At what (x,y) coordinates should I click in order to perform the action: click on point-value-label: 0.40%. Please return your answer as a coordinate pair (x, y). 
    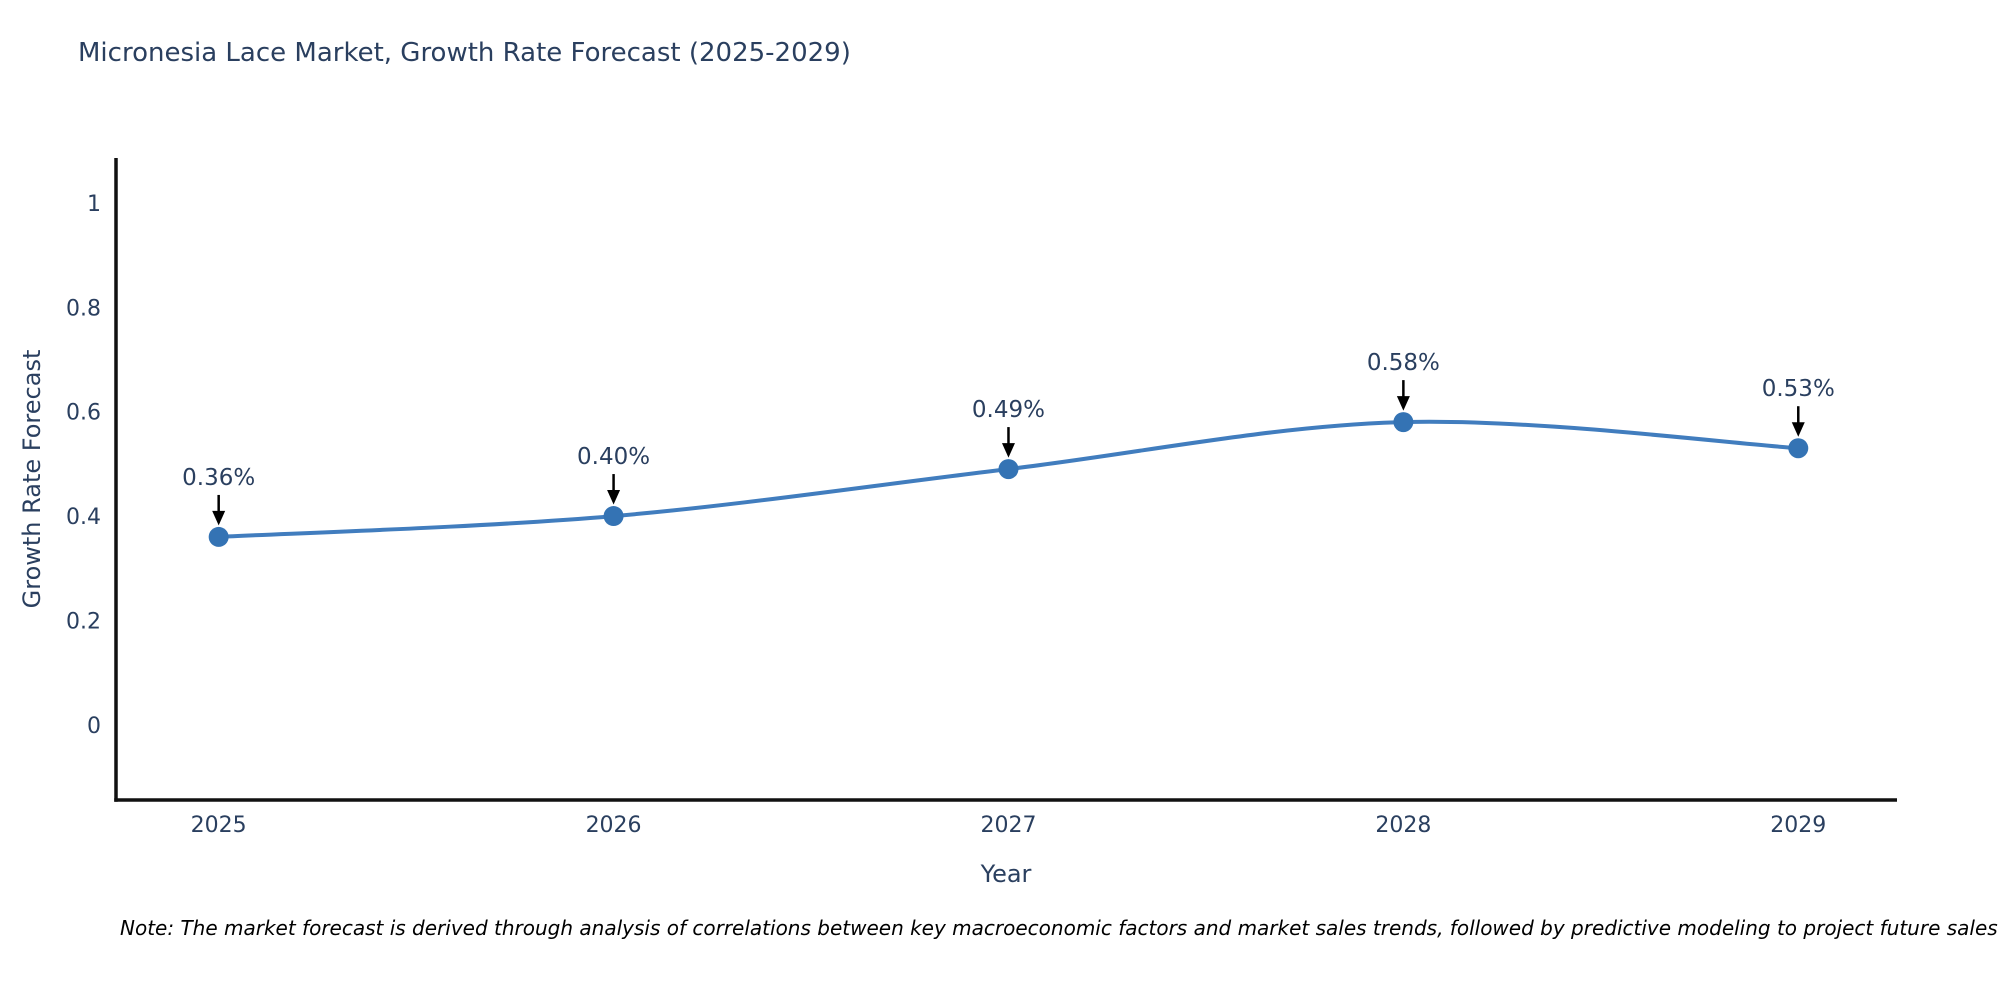
    Looking at the image, I should click on (613, 457).